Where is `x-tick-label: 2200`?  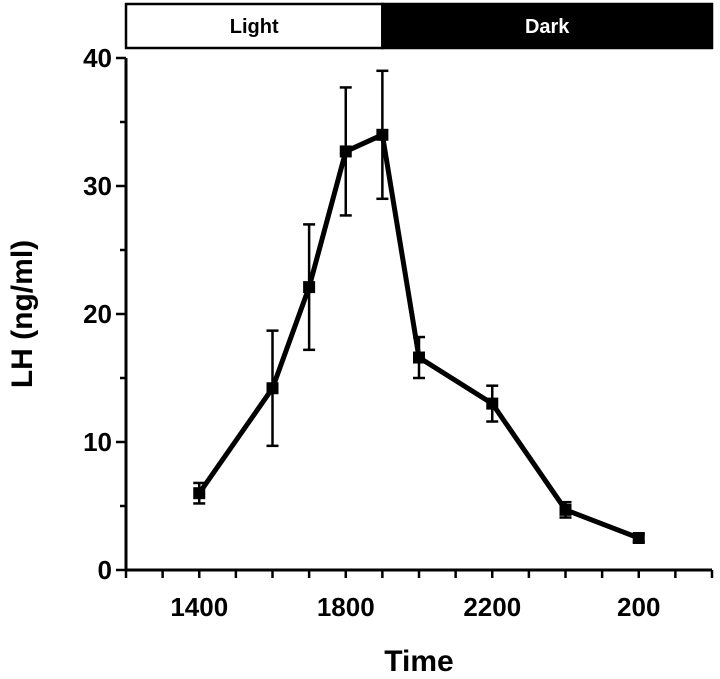 x-tick-label: 2200 is located at coordinates (492, 607).